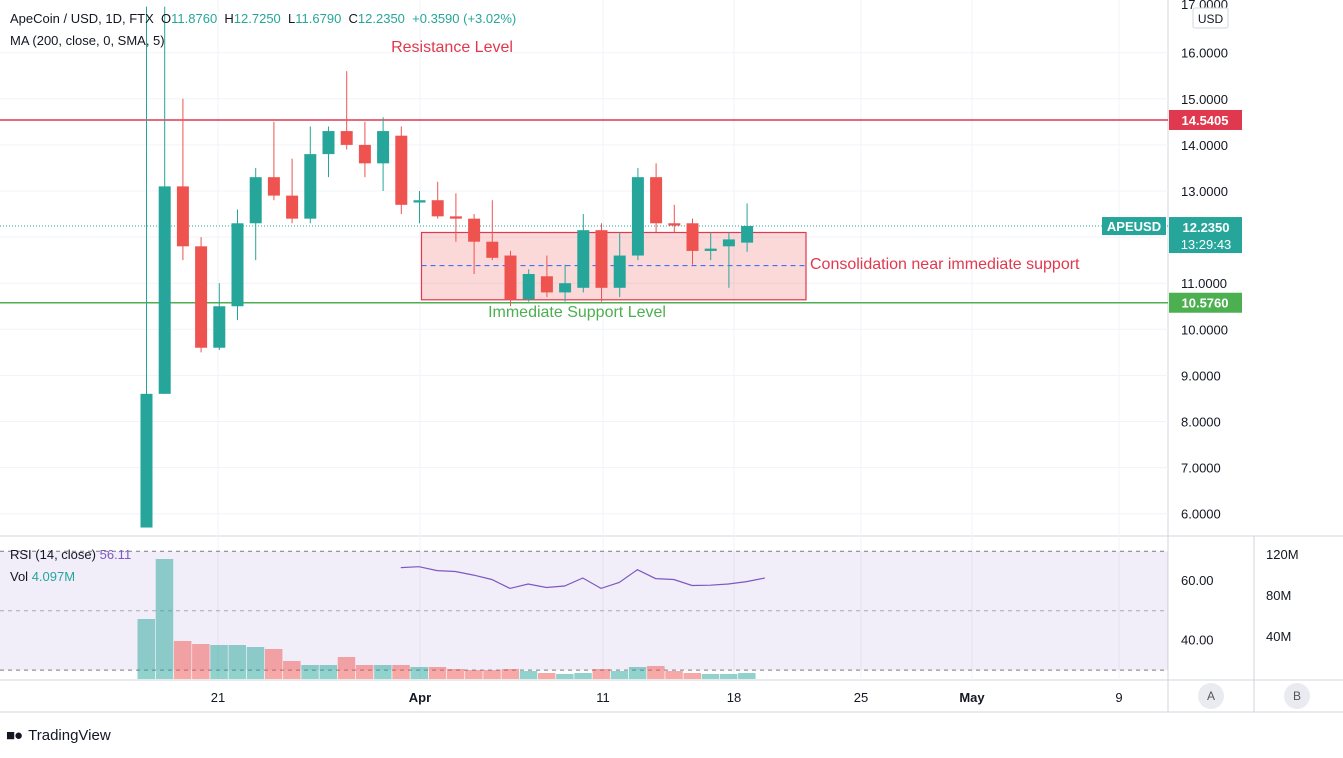 The height and width of the screenshot is (758, 1343). Describe the element at coordinates (229, 18) in the screenshot. I see `high-label: H` at that location.